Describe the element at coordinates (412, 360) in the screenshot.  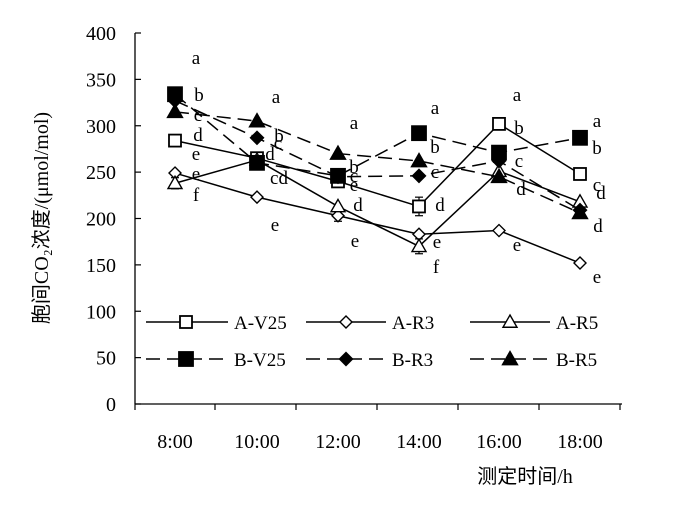
I see `legend-label: B-R3` at that location.